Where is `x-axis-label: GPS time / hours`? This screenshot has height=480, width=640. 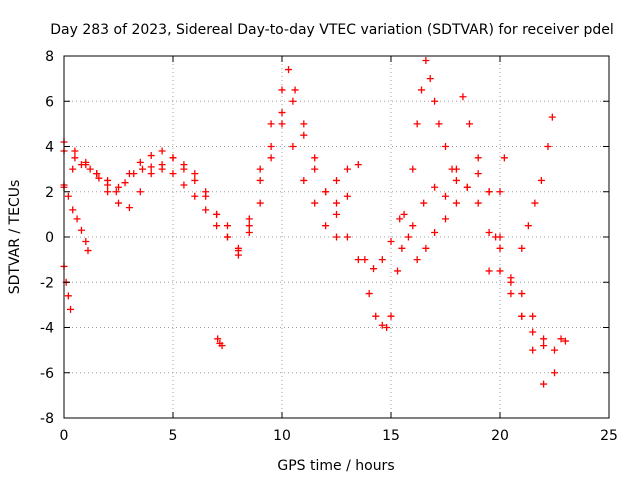
x-axis-label: GPS time / hours is located at coordinates (335, 466).